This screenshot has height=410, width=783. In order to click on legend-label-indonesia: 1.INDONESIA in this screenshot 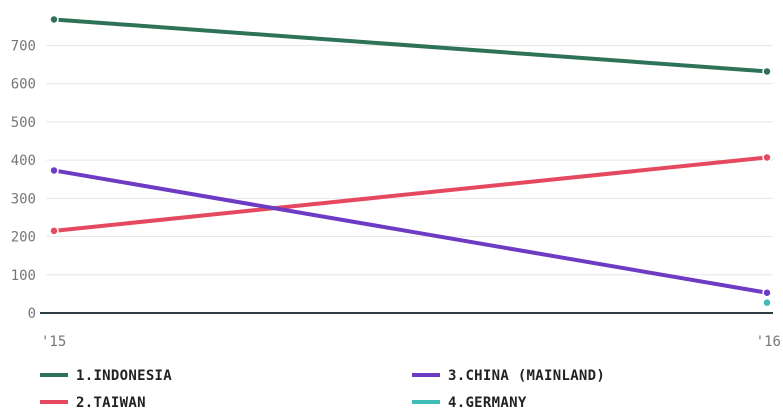, I will do `click(124, 376)`.